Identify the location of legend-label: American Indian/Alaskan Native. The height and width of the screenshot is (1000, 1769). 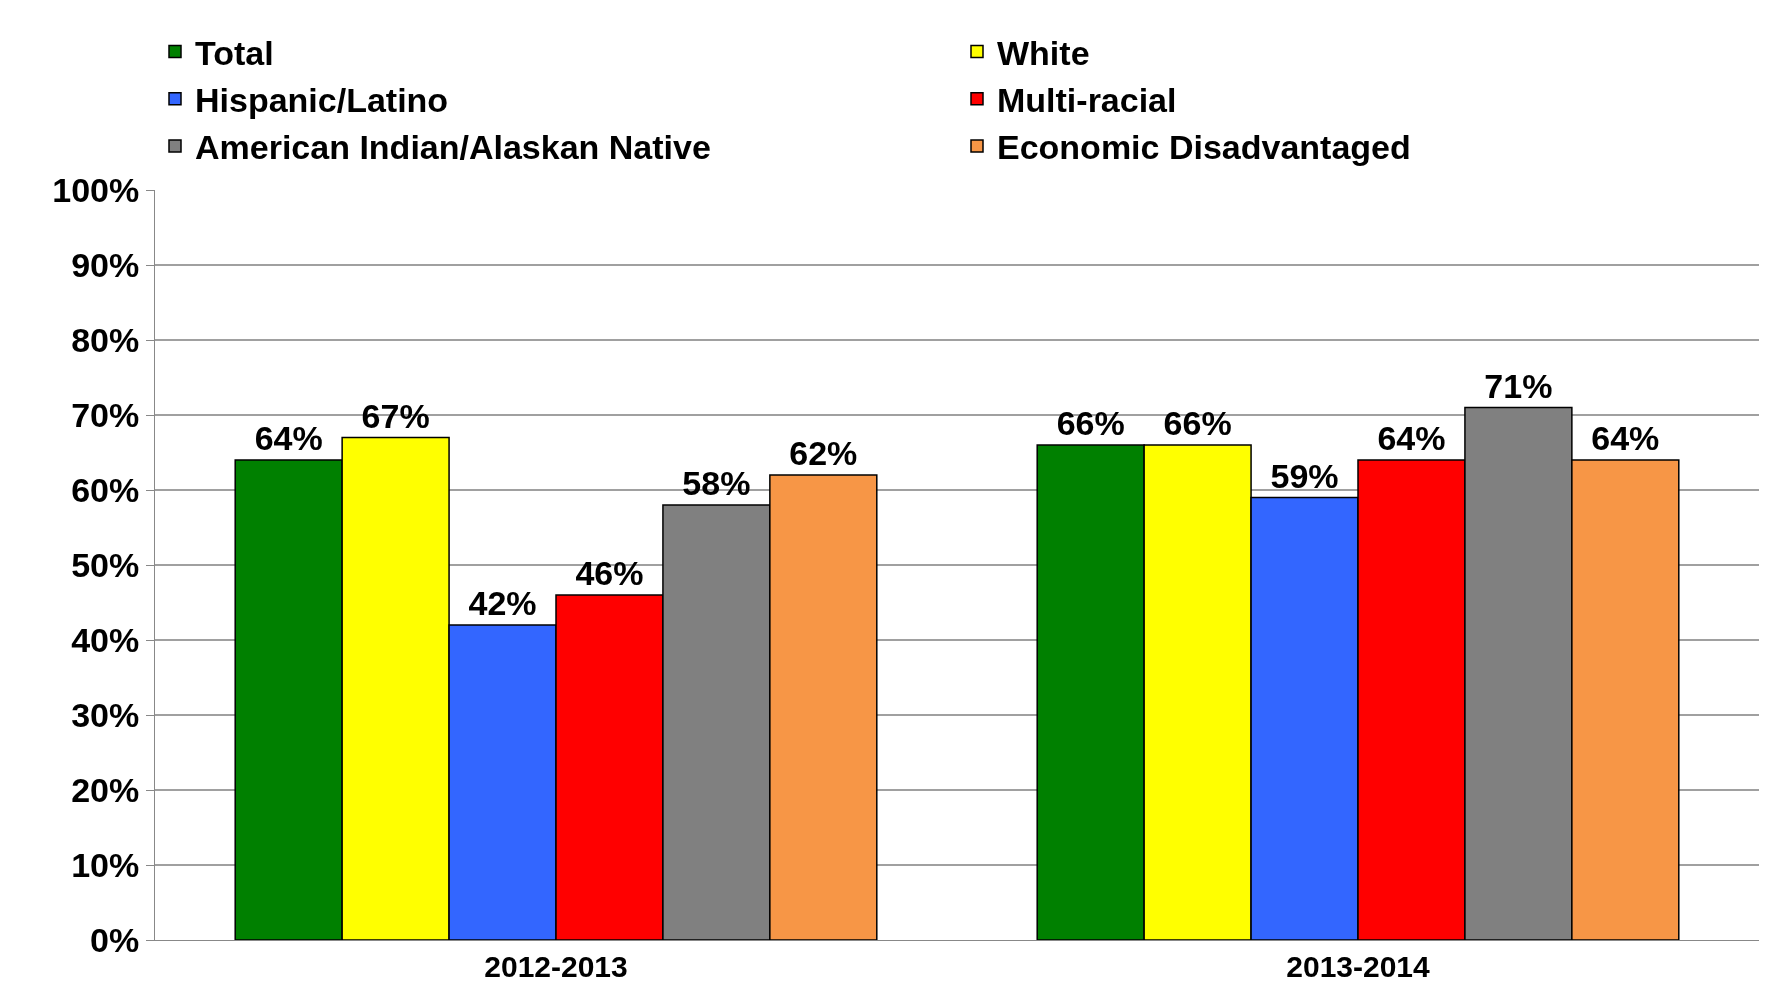
(453, 147).